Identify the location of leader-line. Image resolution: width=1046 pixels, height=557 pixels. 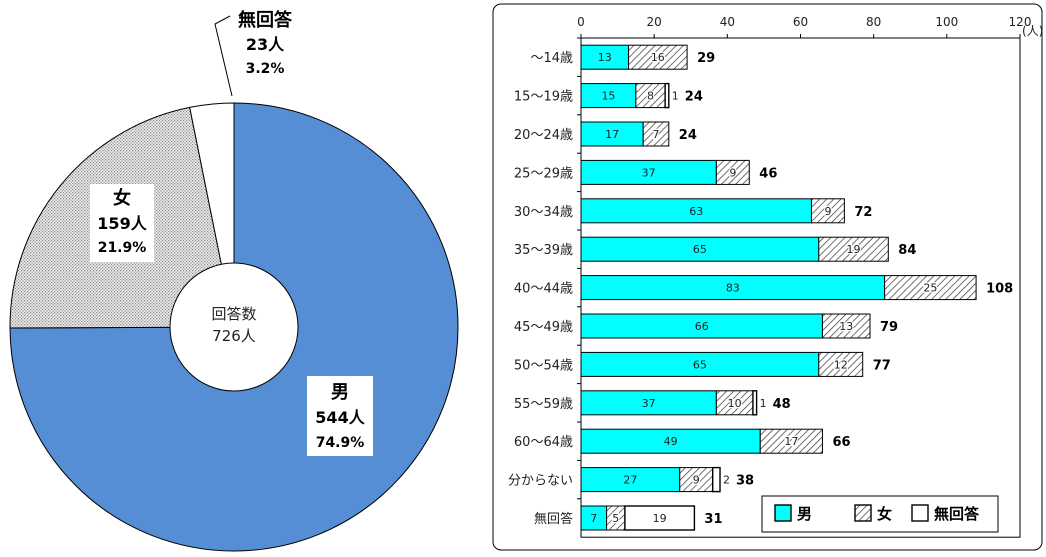
(223, 56).